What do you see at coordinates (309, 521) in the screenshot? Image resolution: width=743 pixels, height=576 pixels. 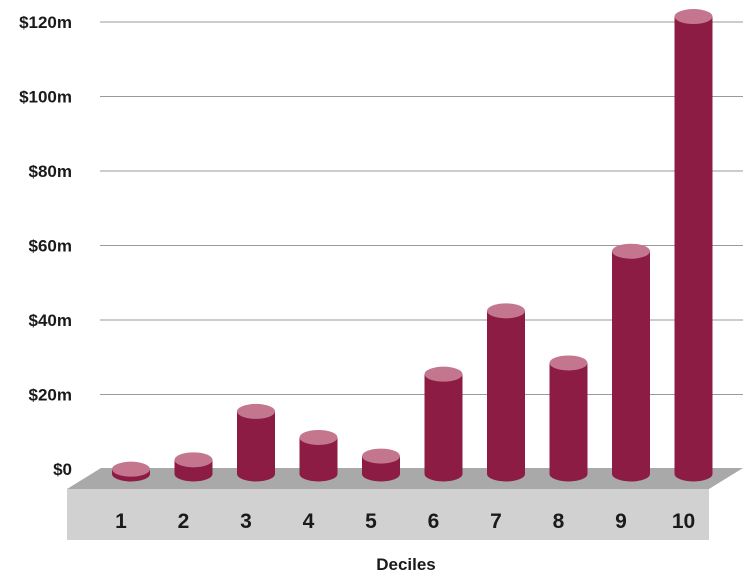 I see `x-tick-label: 4` at bounding box center [309, 521].